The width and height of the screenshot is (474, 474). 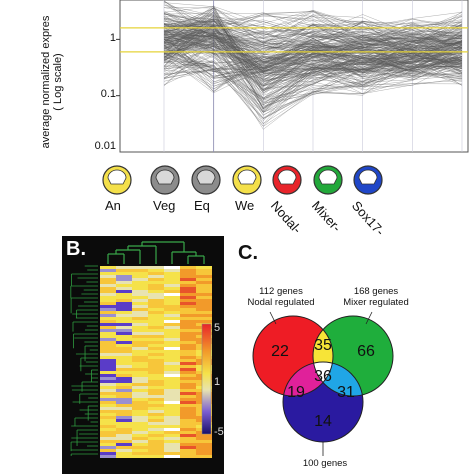 What do you see at coordinates (156, 362) in the screenshot?
I see `heatmap-cells` at bounding box center [156, 362].